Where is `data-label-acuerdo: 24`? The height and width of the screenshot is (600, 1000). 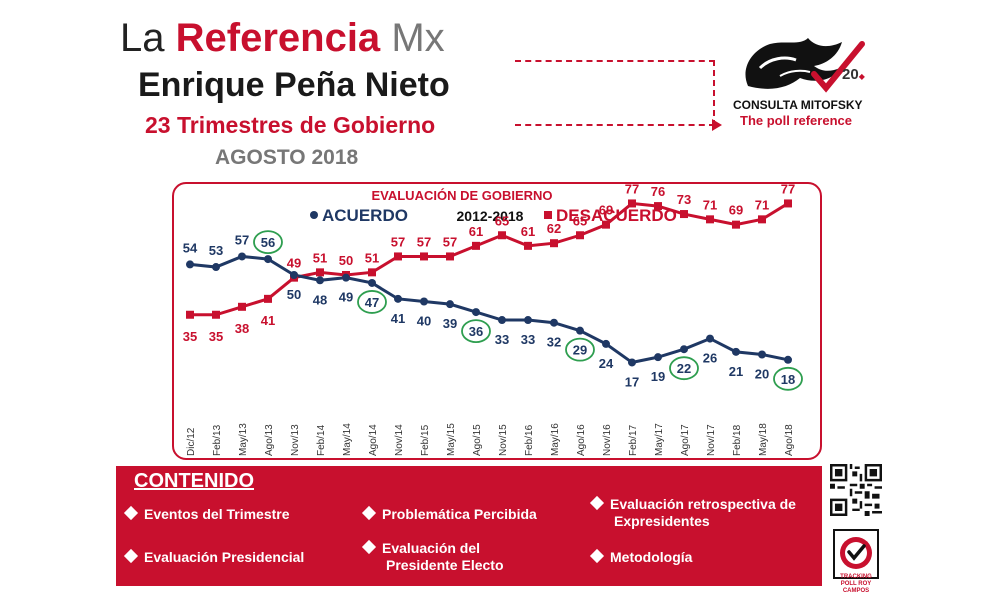
data-label-acuerdo: 24 is located at coordinates (606, 363).